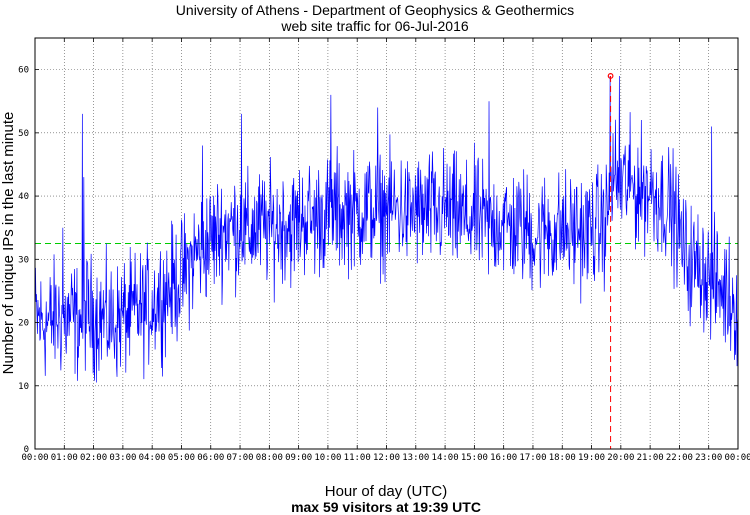 The height and width of the screenshot is (515, 750). I want to click on x-tick-label: 11:00, so click(357, 458).